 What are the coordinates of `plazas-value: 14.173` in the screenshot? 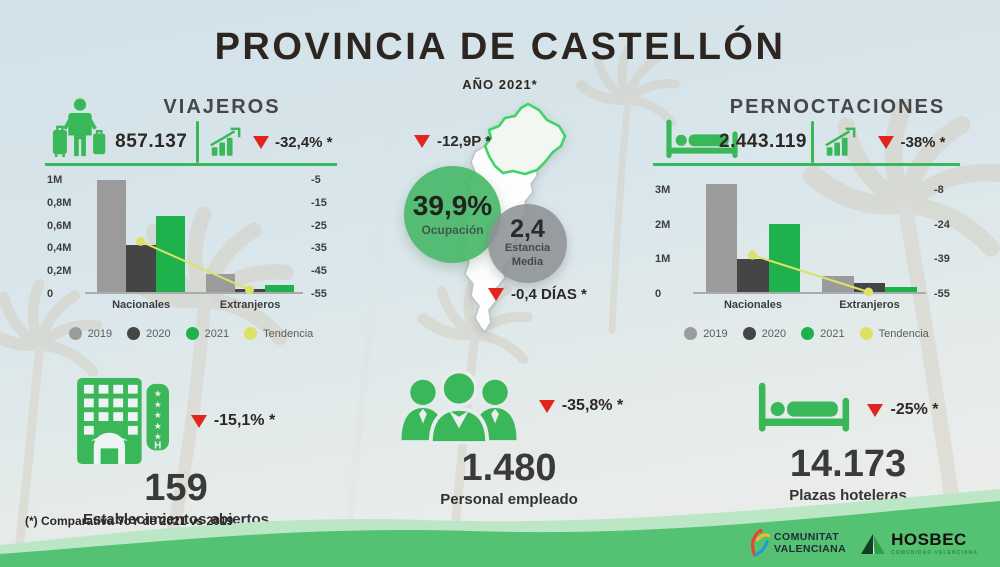 It's located at (848, 464).